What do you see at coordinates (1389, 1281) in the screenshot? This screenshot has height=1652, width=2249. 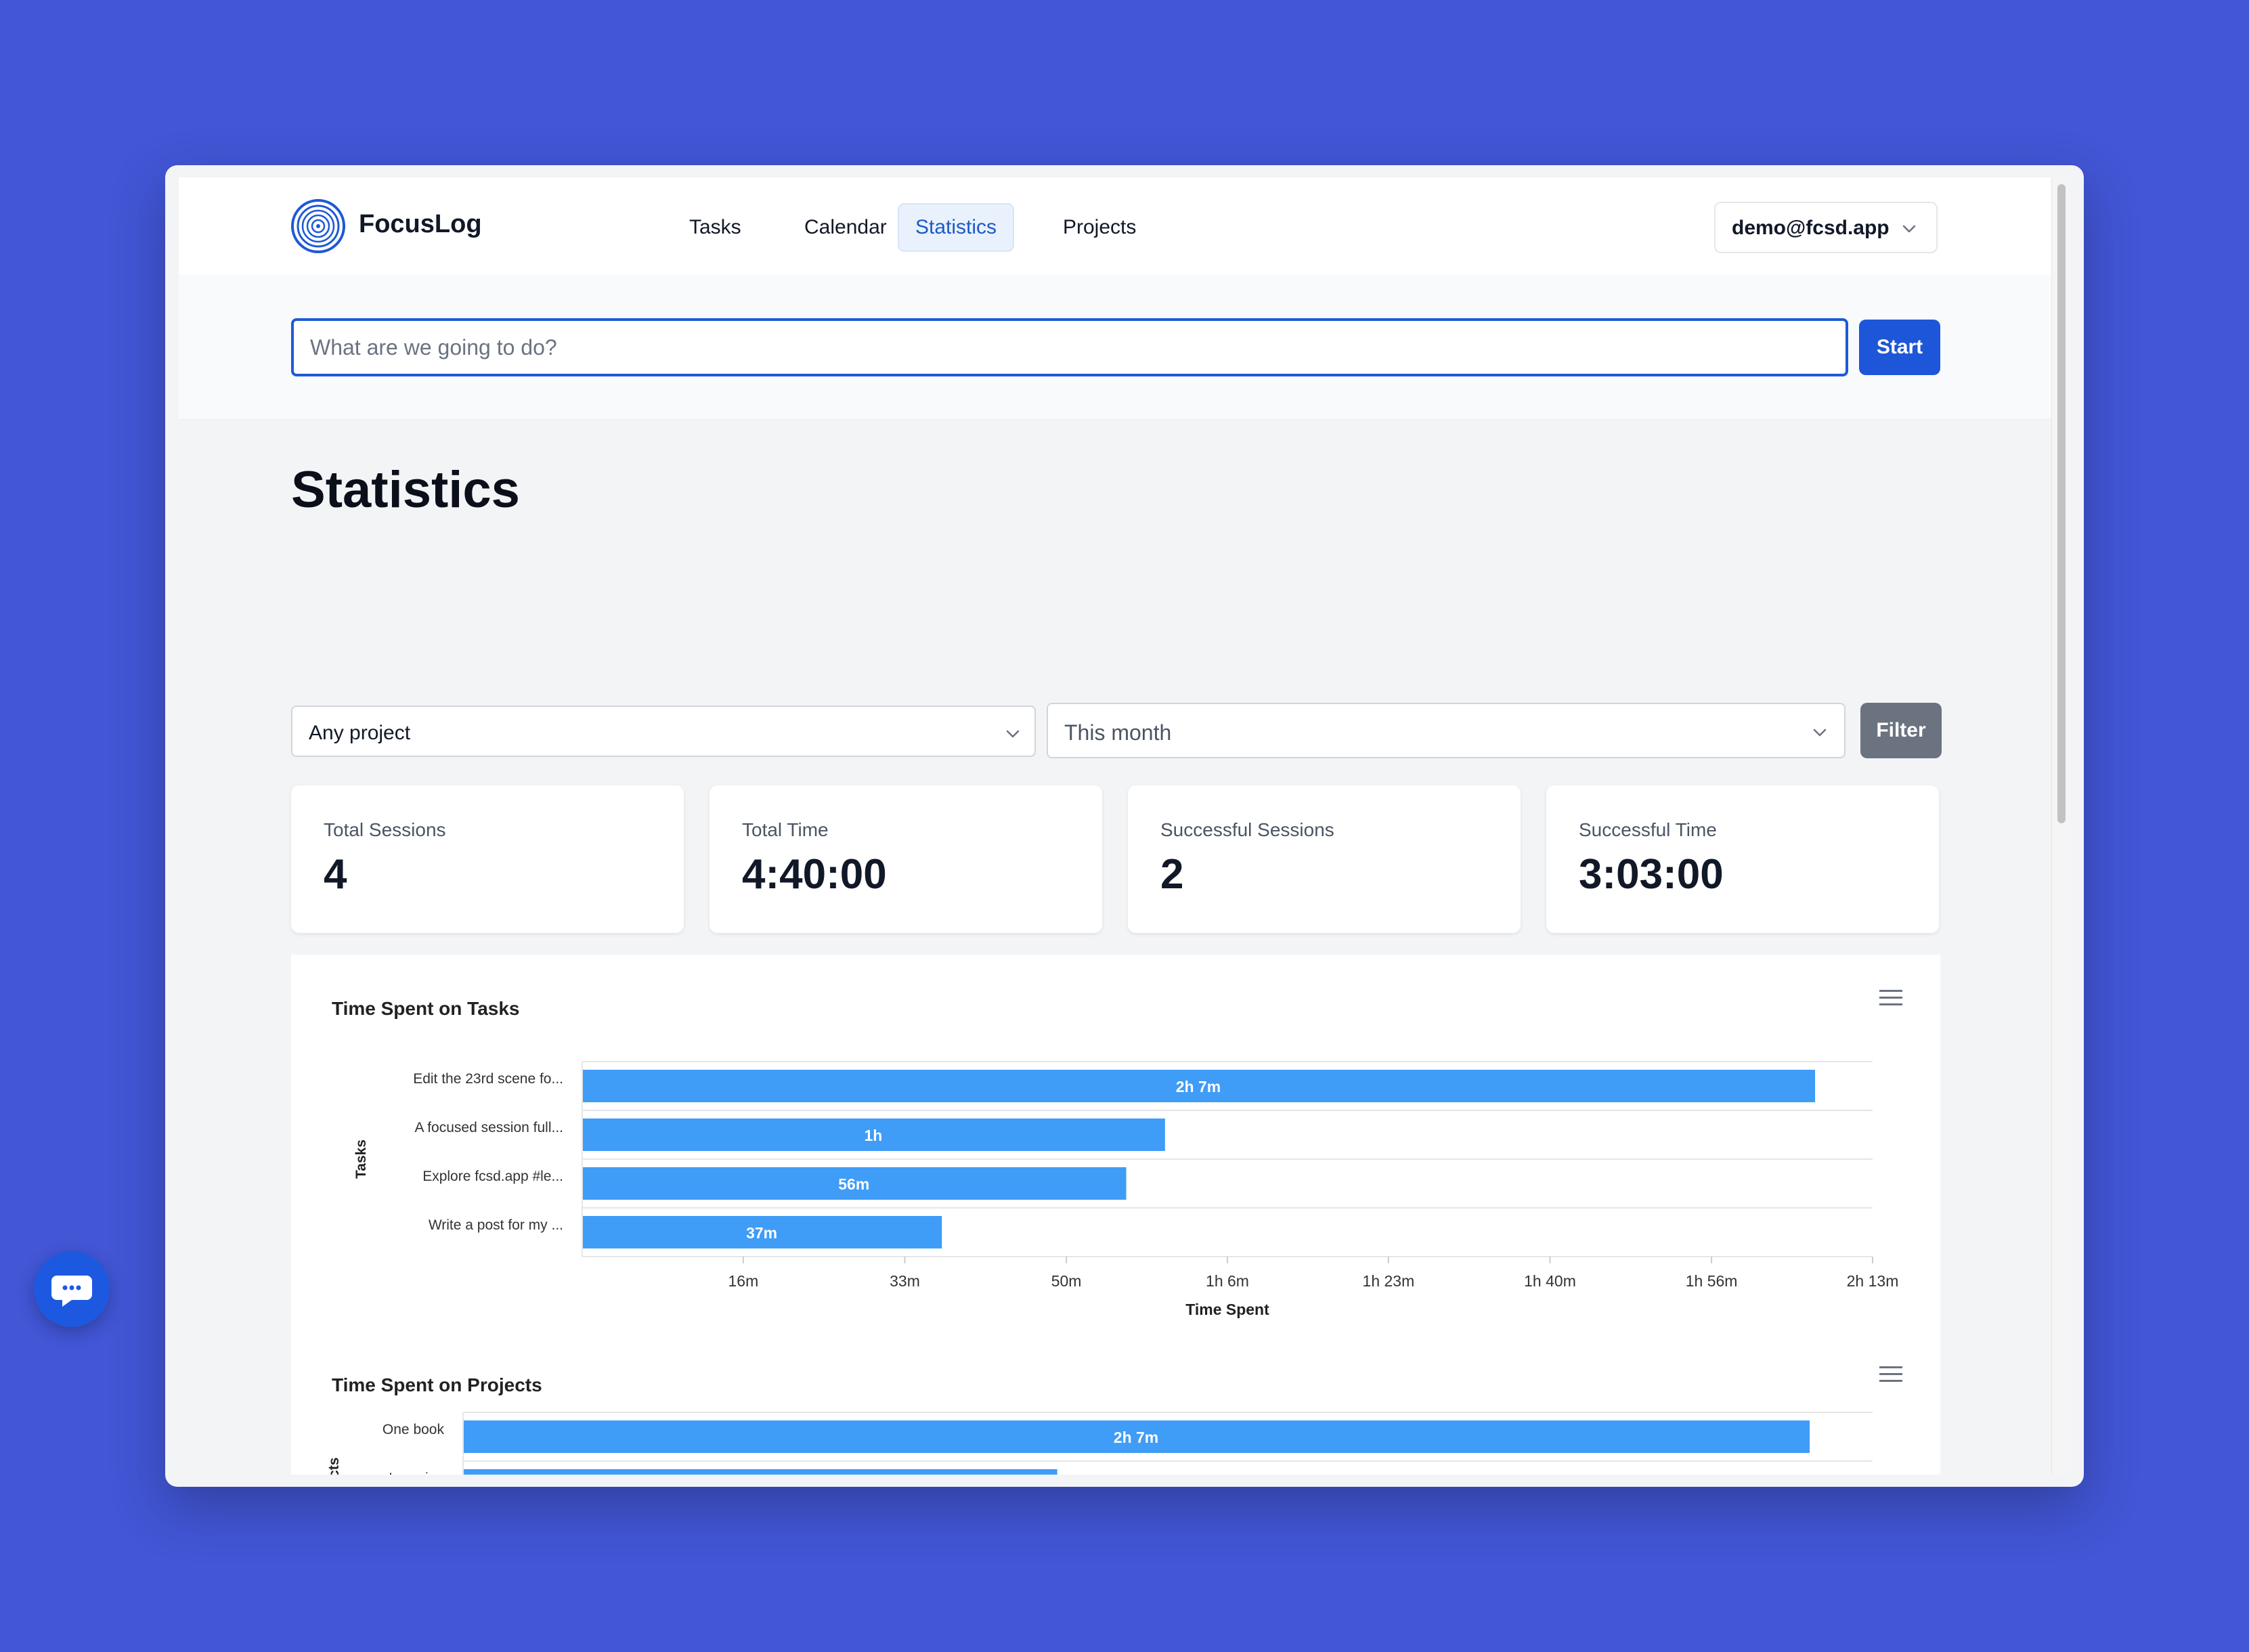 I see `tasks-chart-x-tick-label: 1h 23m` at bounding box center [1389, 1281].